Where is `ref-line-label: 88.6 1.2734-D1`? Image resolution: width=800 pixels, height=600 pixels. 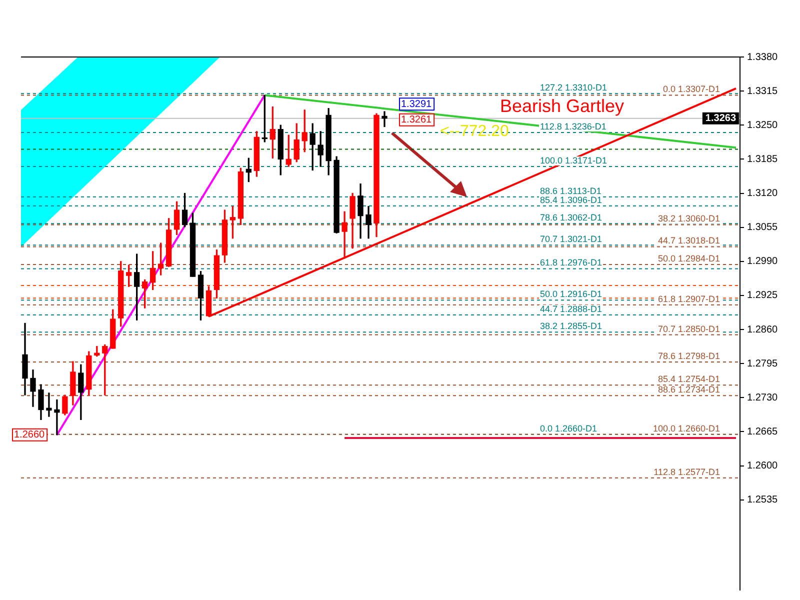 ref-line-label: 88.6 1.2734-D1 is located at coordinates (689, 389).